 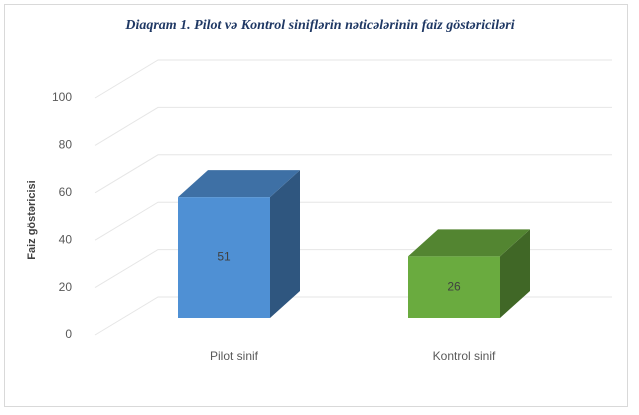 What do you see at coordinates (68, 334) in the screenshot?
I see `y-tick-label: 0` at bounding box center [68, 334].